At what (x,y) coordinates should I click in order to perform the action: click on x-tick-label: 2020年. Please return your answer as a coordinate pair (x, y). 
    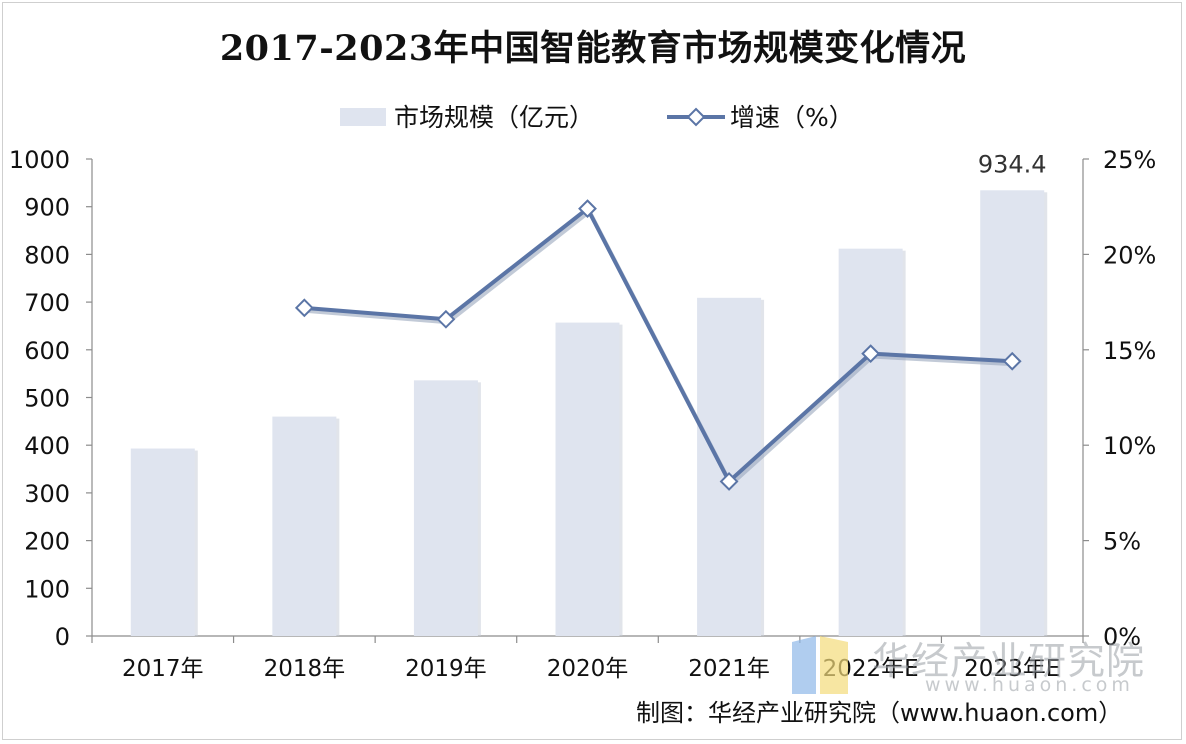
    Looking at the image, I should click on (588, 669).